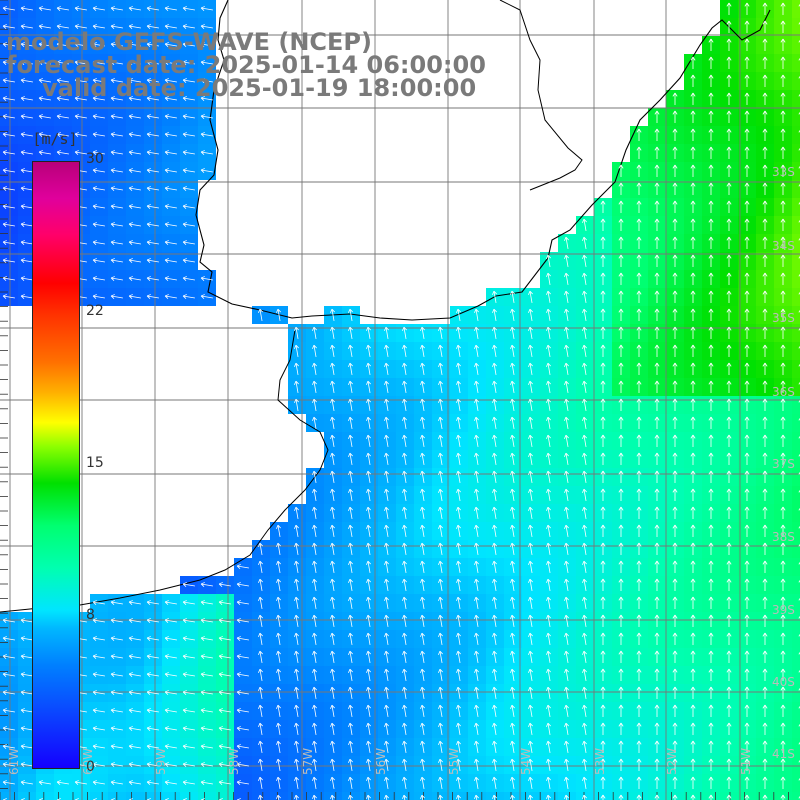  I want to click on longitude-label: 58W, so click(234, 761).